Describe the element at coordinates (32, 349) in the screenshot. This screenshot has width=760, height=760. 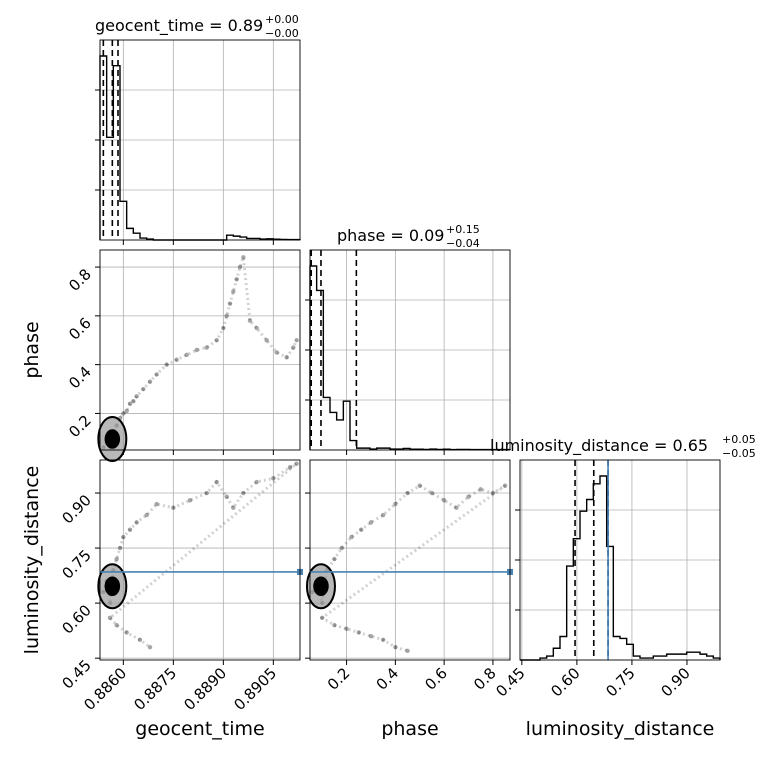
I see `ylabel-phase: phase` at that location.